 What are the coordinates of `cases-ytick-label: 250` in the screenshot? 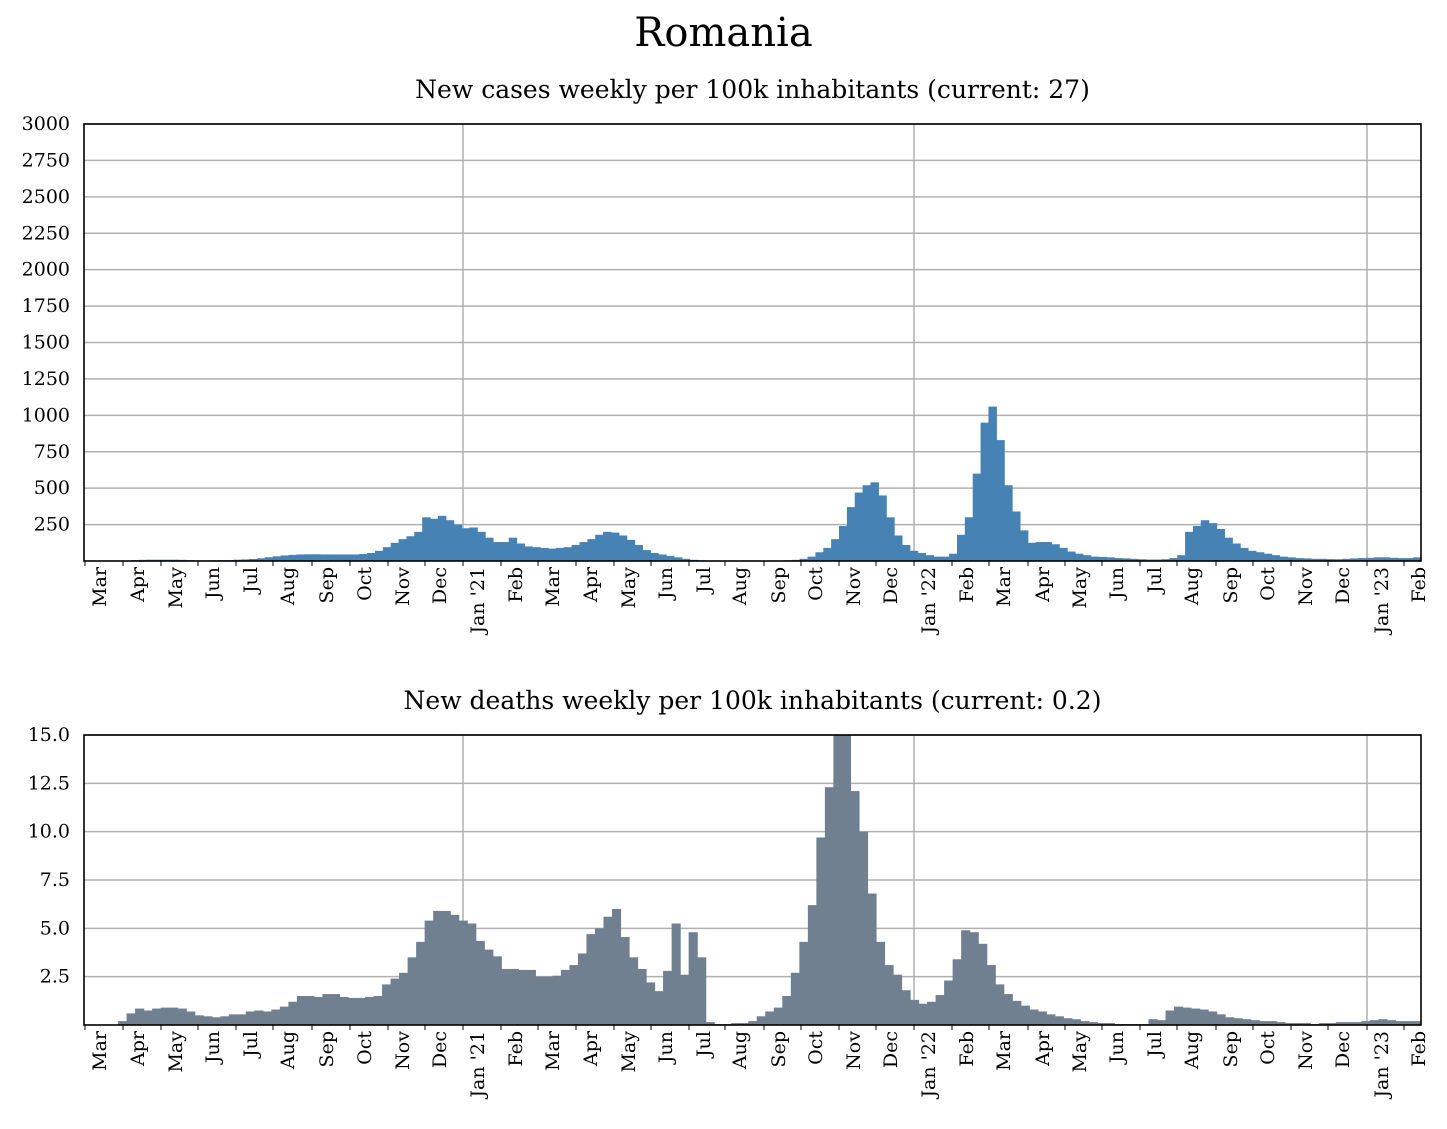 It's located at (52, 525).